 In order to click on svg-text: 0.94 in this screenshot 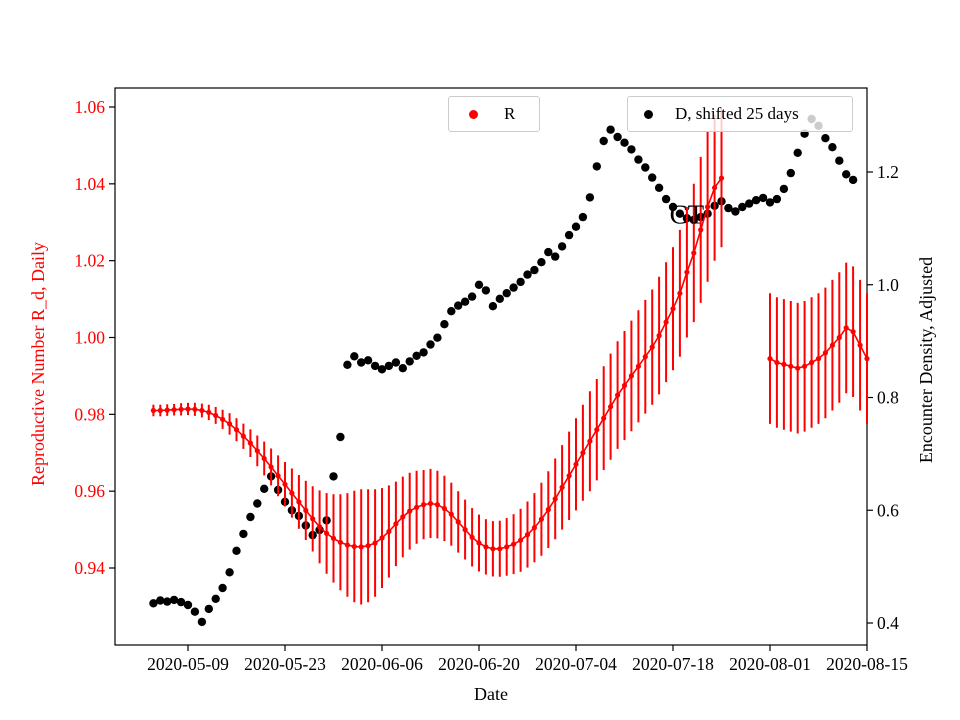, I will do `click(89, 568)`.